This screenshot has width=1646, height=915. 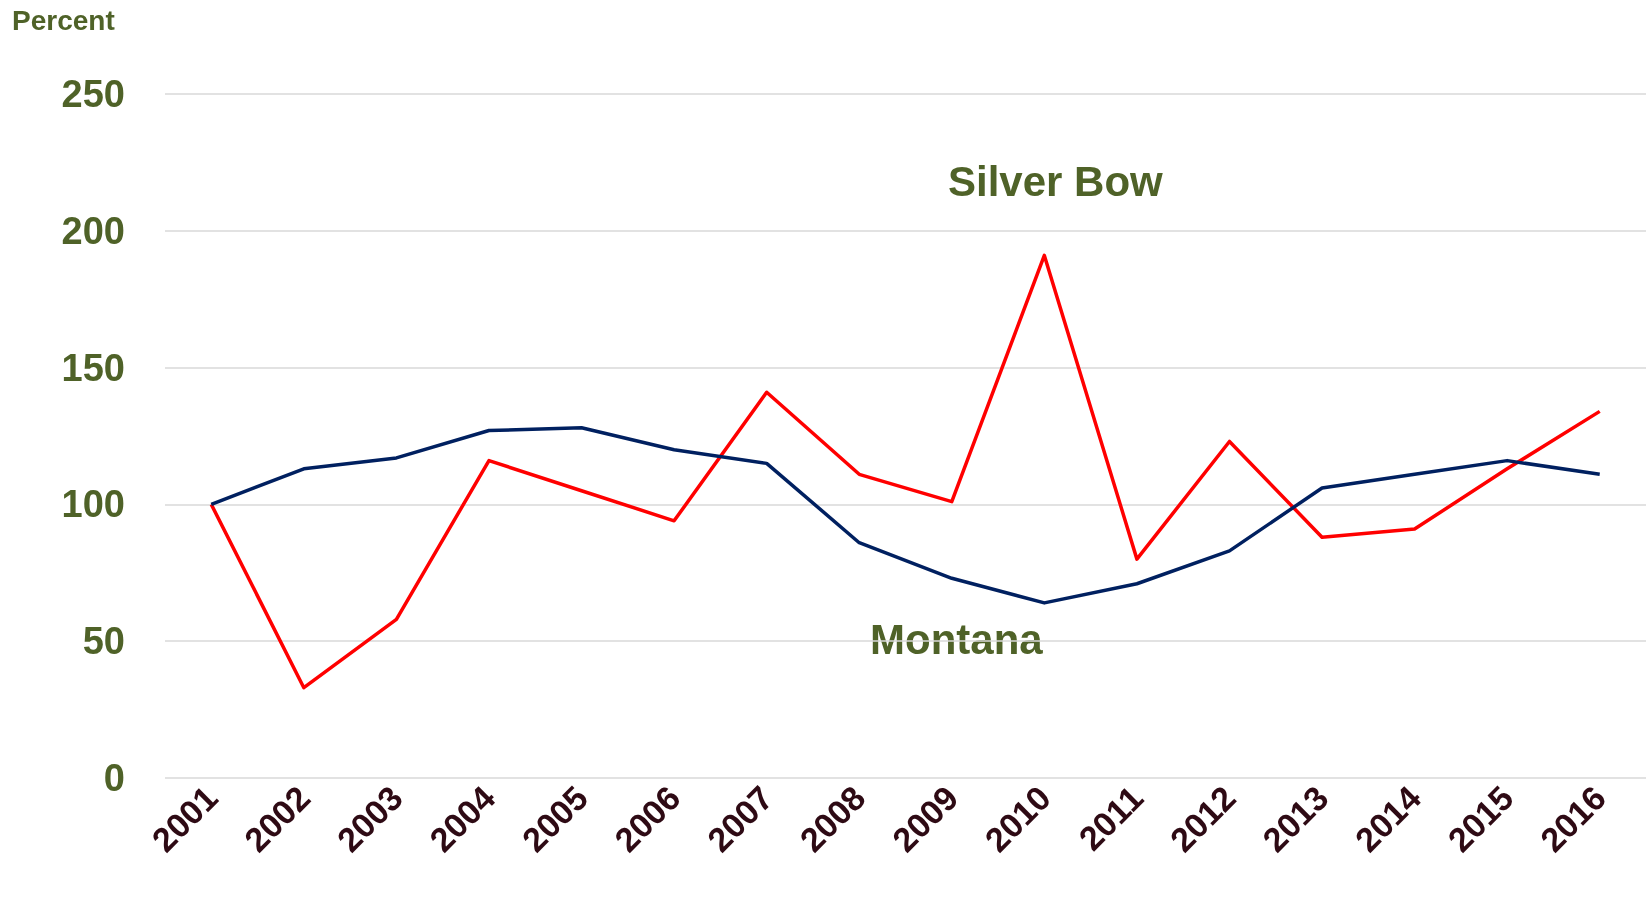 I want to click on y-tick-label: 200, so click(x=93, y=230).